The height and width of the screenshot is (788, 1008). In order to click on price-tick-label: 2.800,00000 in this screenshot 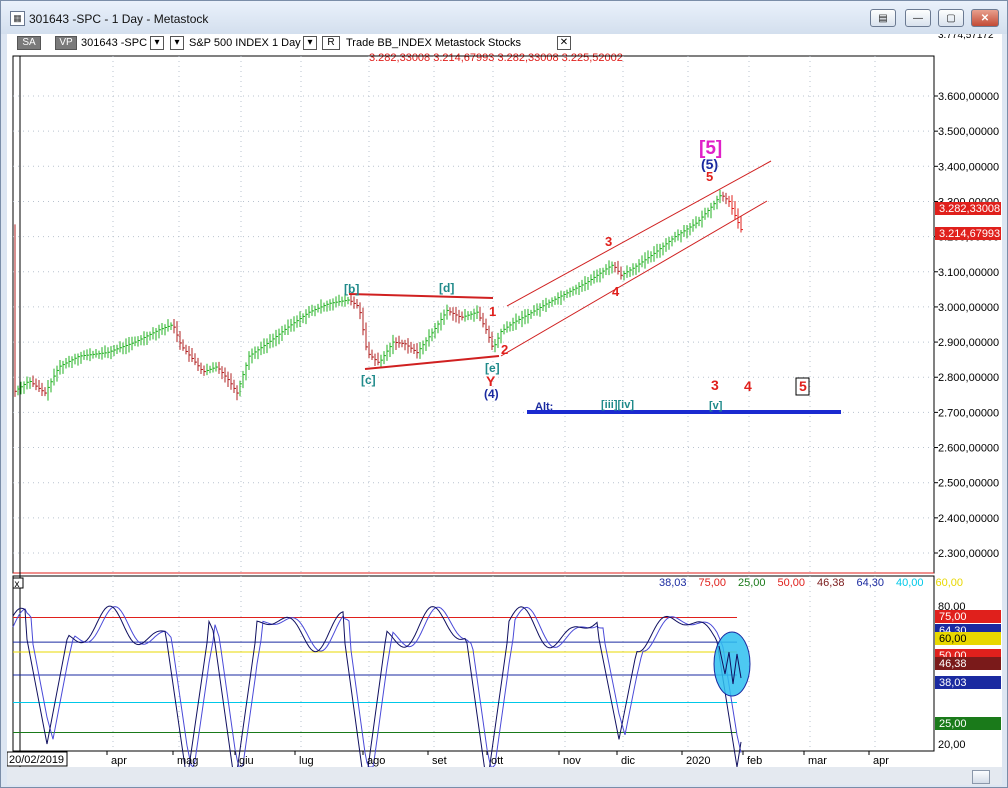, I will do `click(968, 378)`.